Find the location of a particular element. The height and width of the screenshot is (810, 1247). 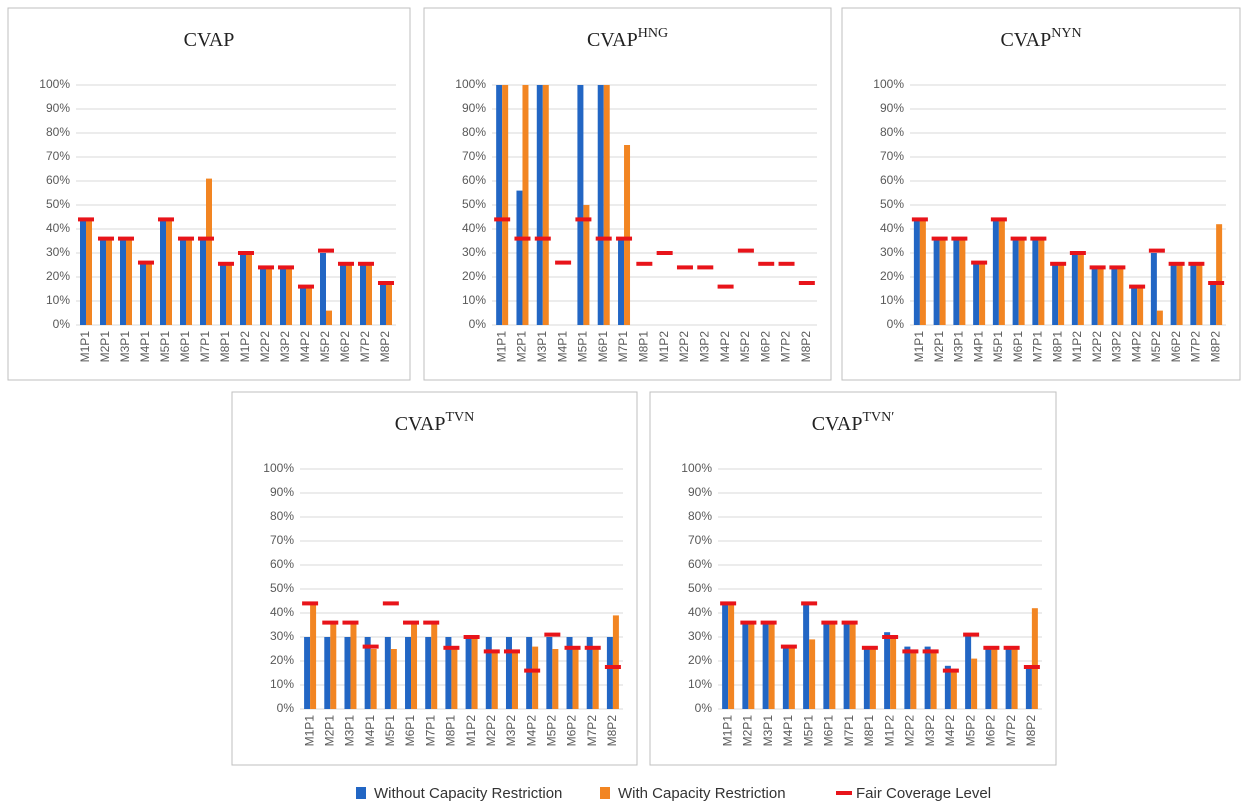

legend-label: With Capacity Restriction is located at coordinates (702, 793).